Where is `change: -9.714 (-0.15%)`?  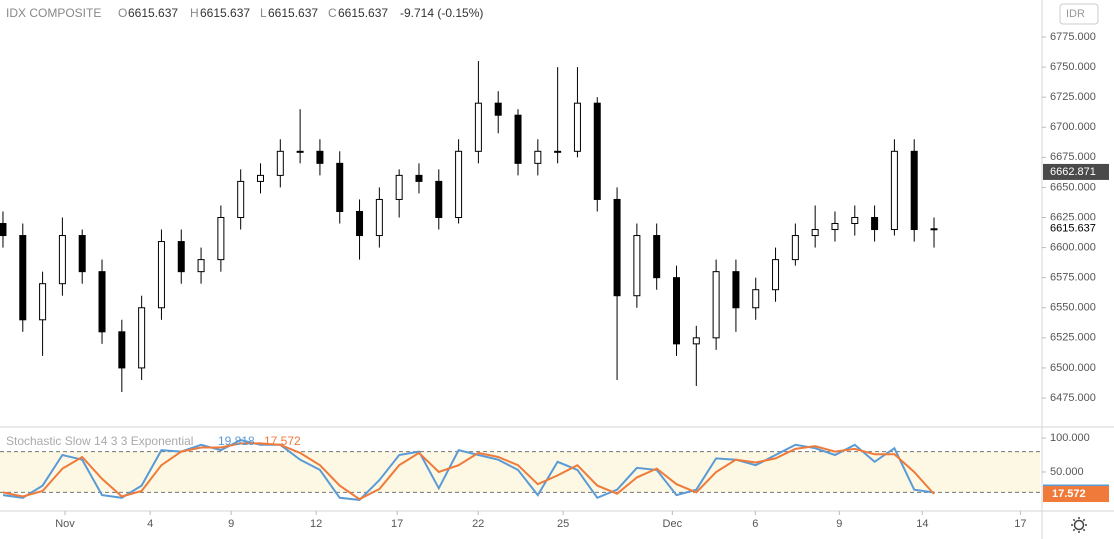 change: -9.714 (-0.15%) is located at coordinates (441, 13).